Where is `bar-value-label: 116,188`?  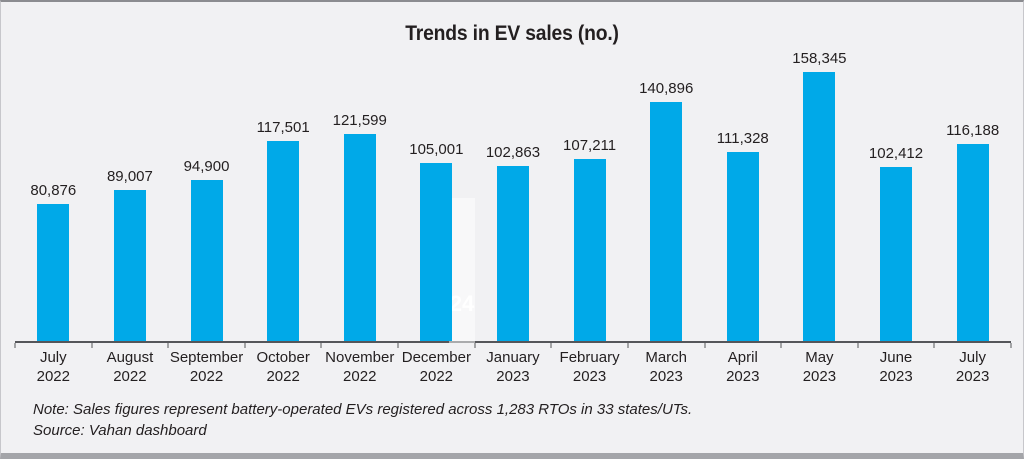 bar-value-label: 116,188 is located at coordinates (973, 130).